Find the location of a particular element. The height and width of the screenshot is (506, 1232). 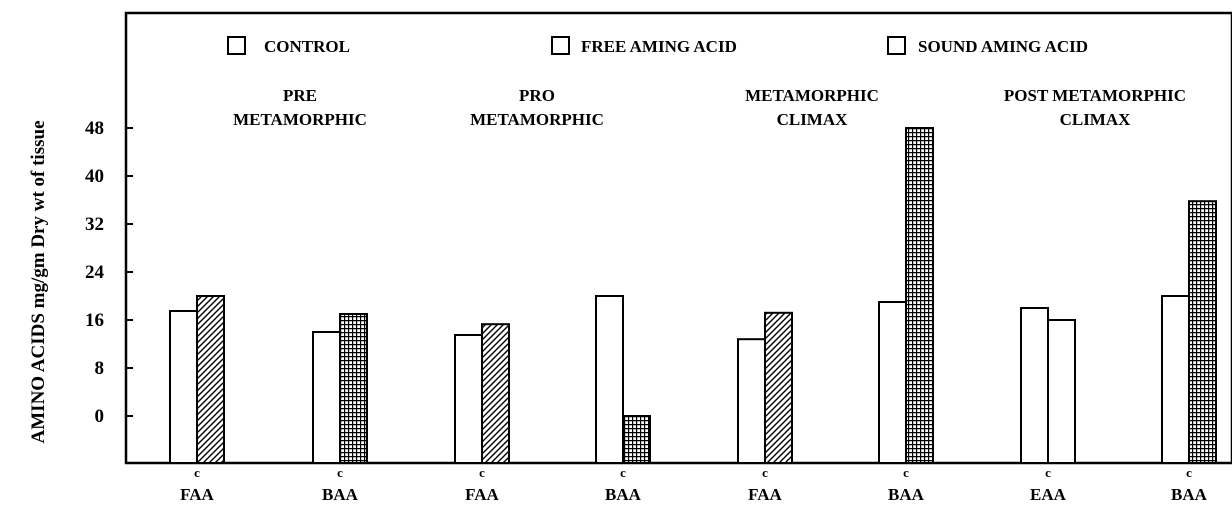

y-tick-label: 24 is located at coordinates (95, 272).